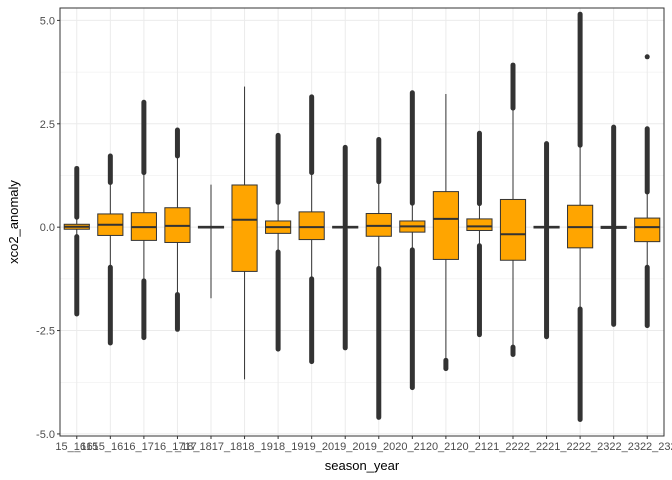  Describe the element at coordinates (13, 222) in the screenshot. I see `y-axis-title: xco2_anomaly` at that location.